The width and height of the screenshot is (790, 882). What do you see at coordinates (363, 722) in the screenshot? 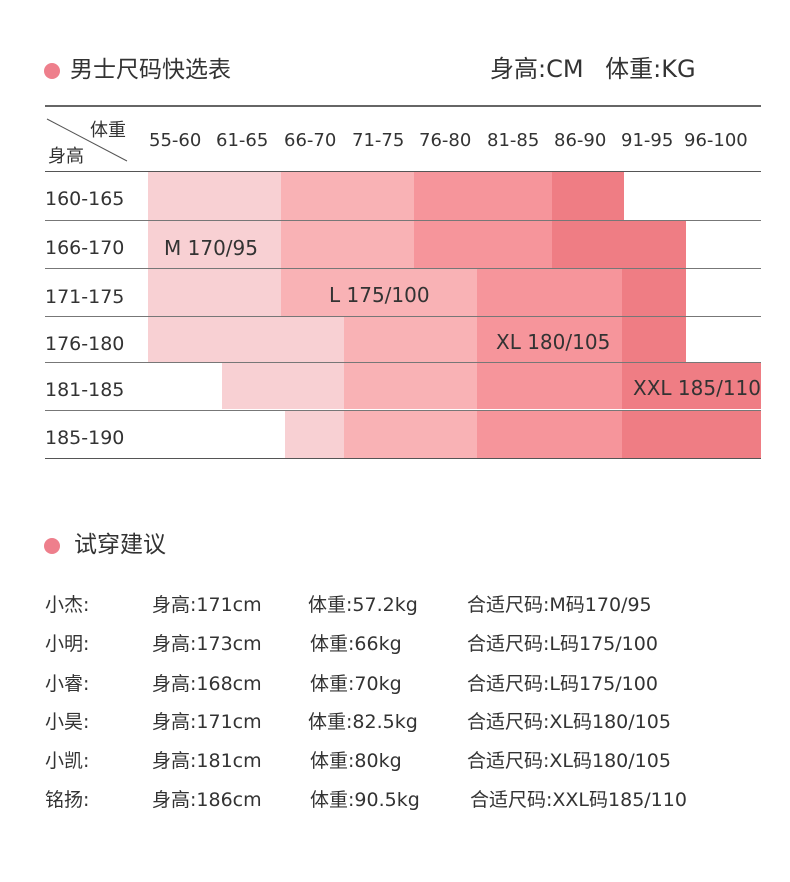
I see `advice-weight: 体重:82.5kg` at bounding box center [363, 722].